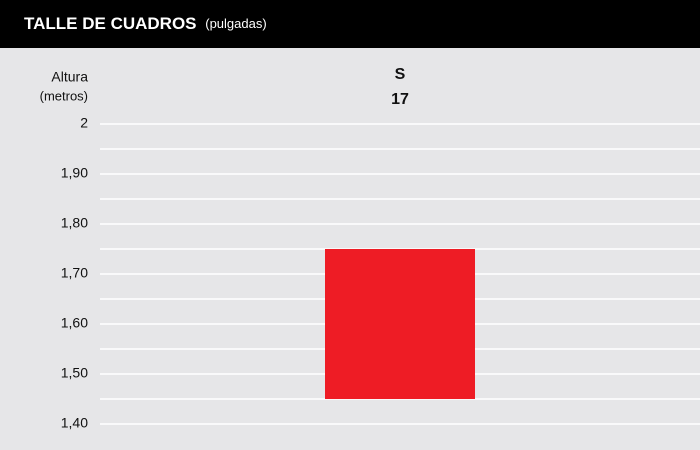 This screenshot has height=450, width=700. What do you see at coordinates (110, 23) in the screenshot?
I see `title-text: TALLE DE CUADROS` at bounding box center [110, 23].